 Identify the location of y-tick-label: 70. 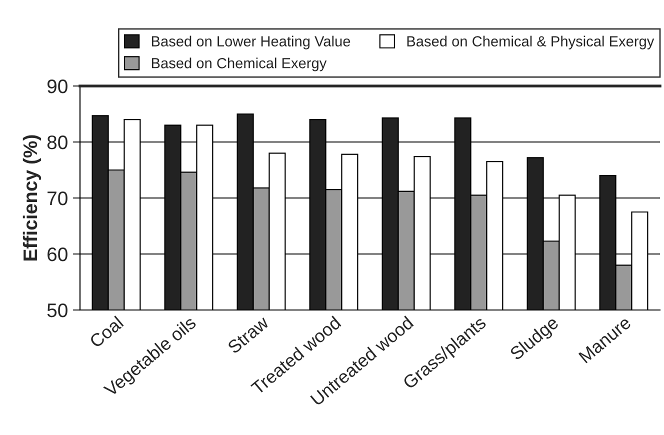
(58, 198).